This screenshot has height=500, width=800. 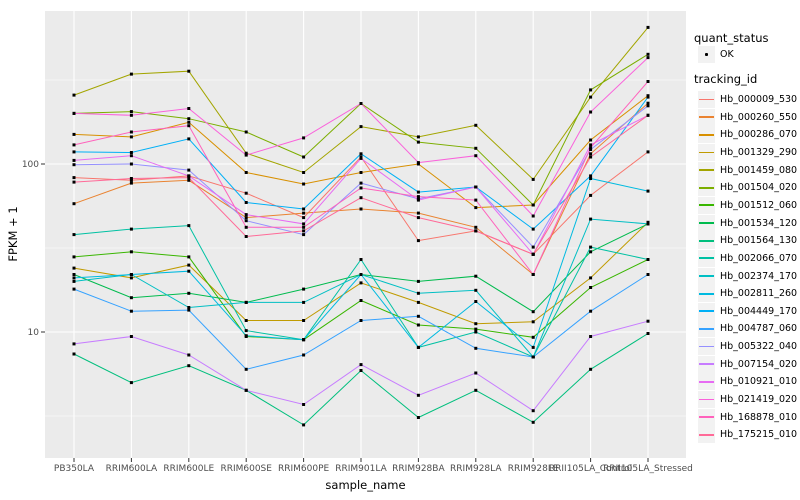 I want to click on legend-tracking-id-title: tracking_id, so click(x=726, y=79).